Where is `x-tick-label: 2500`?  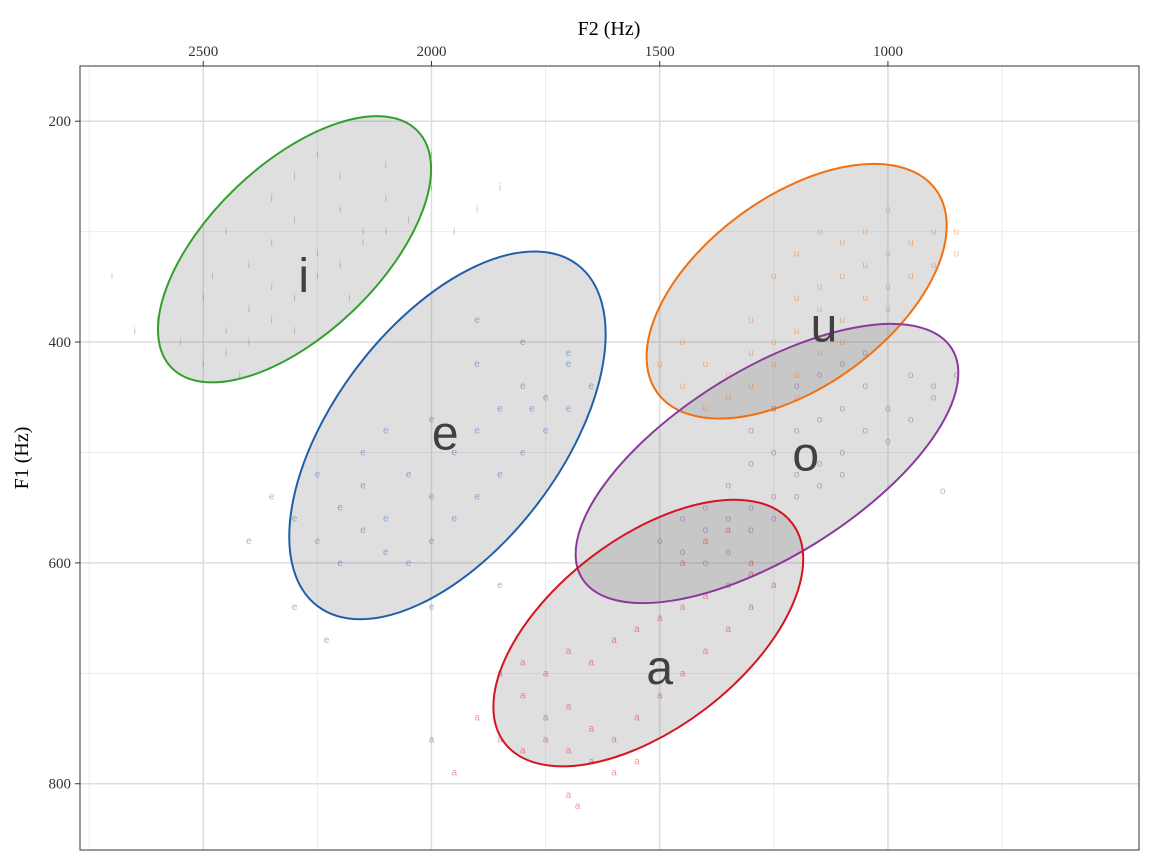
x-tick-label: 2500 is located at coordinates (203, 52).